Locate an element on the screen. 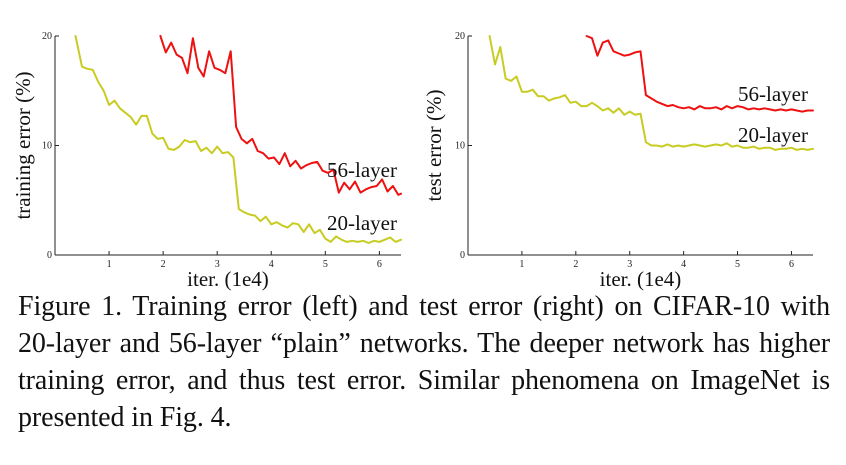 The height and width of the screenshot is (465, 846). train-label-56-layer: 56-layer is located at coordinates (362, 170).